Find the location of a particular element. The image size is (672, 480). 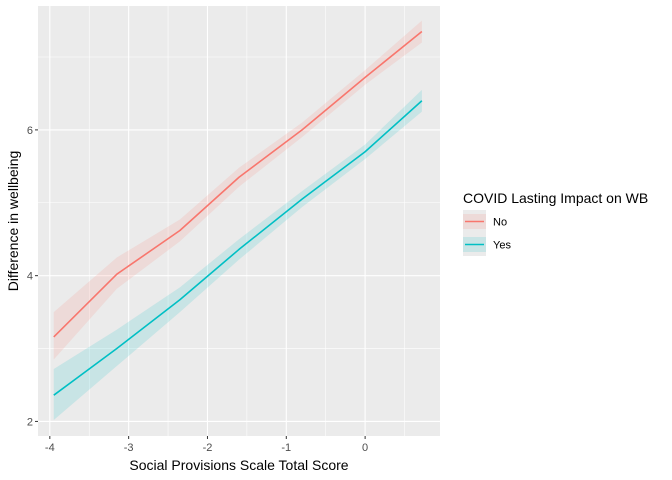

legend-keys: No Yes is located at coordinates (487, 233).